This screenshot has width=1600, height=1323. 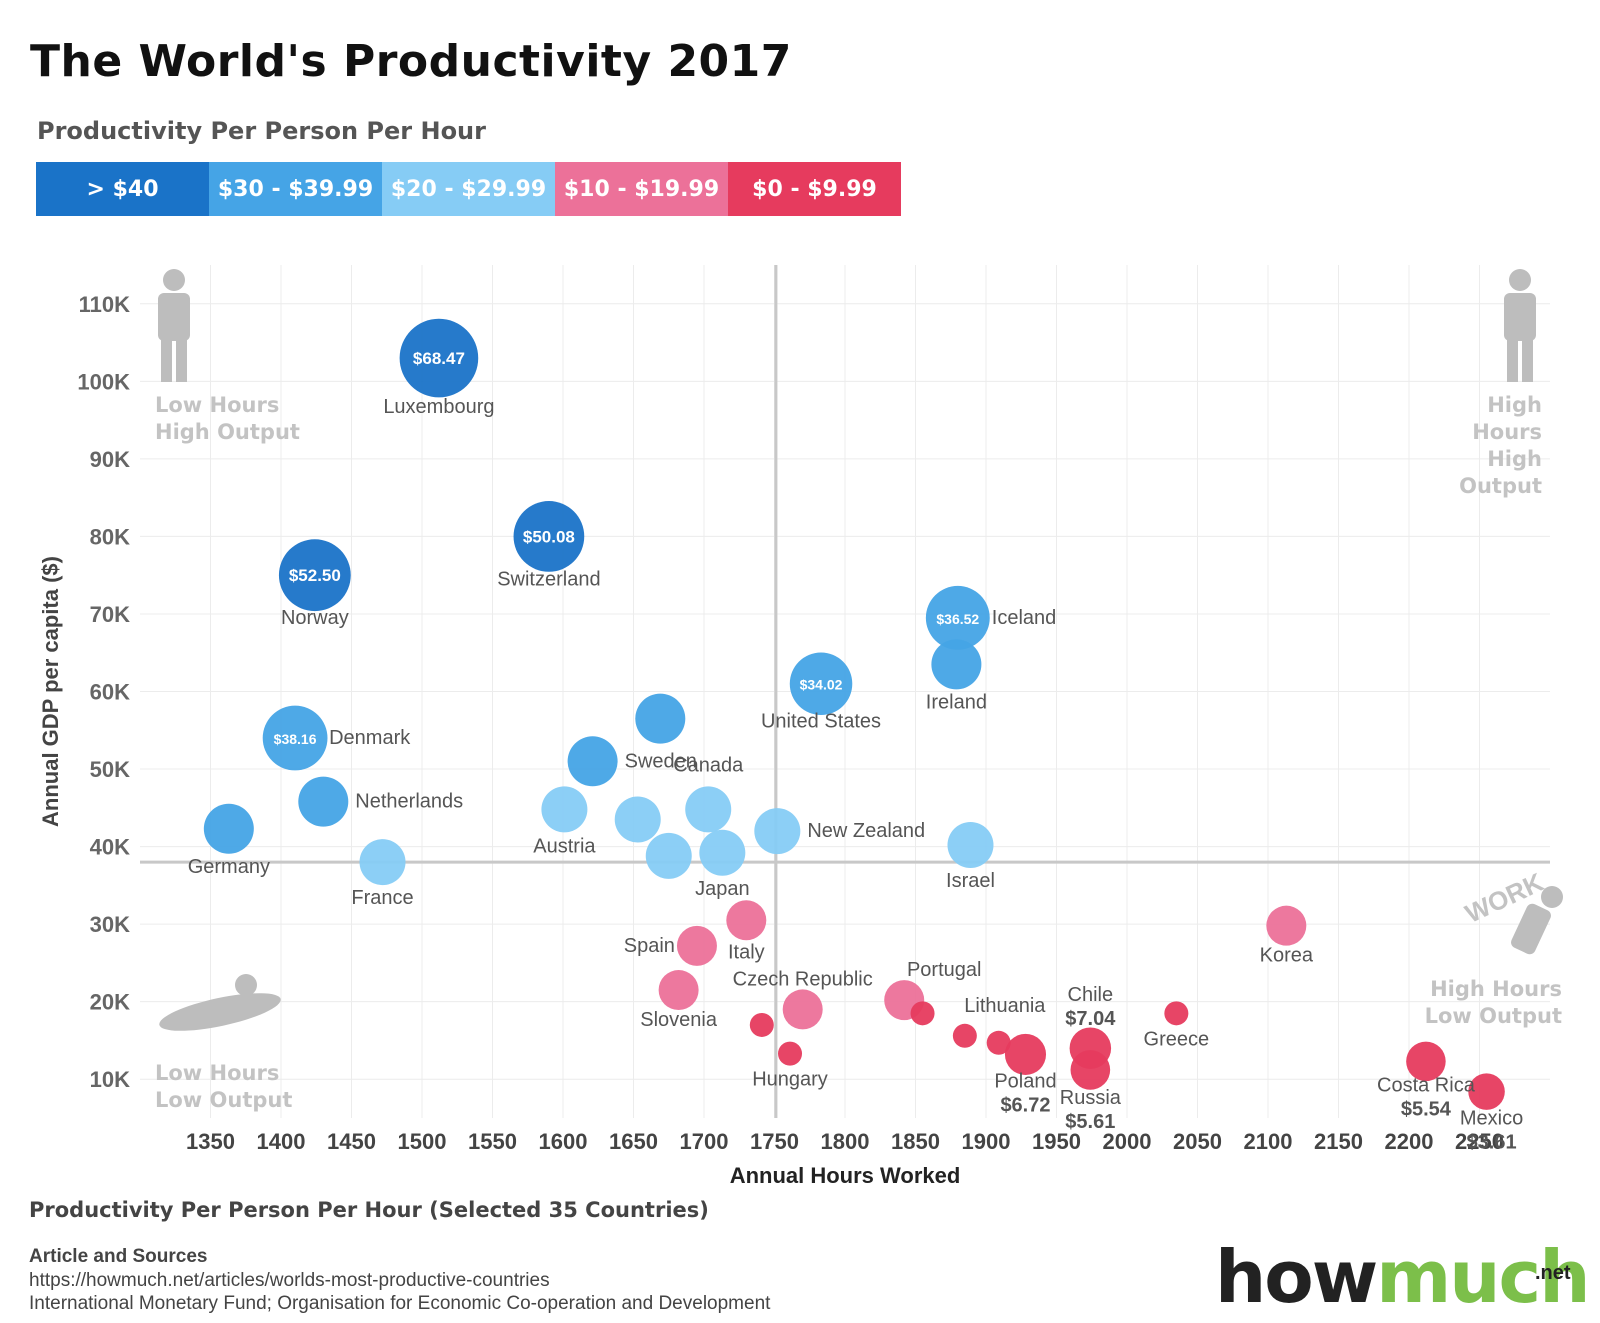 What do you see at coordinates (649, 946) in the screenshot?
I see `country-label: Spain` at bounding box center [649, 946].